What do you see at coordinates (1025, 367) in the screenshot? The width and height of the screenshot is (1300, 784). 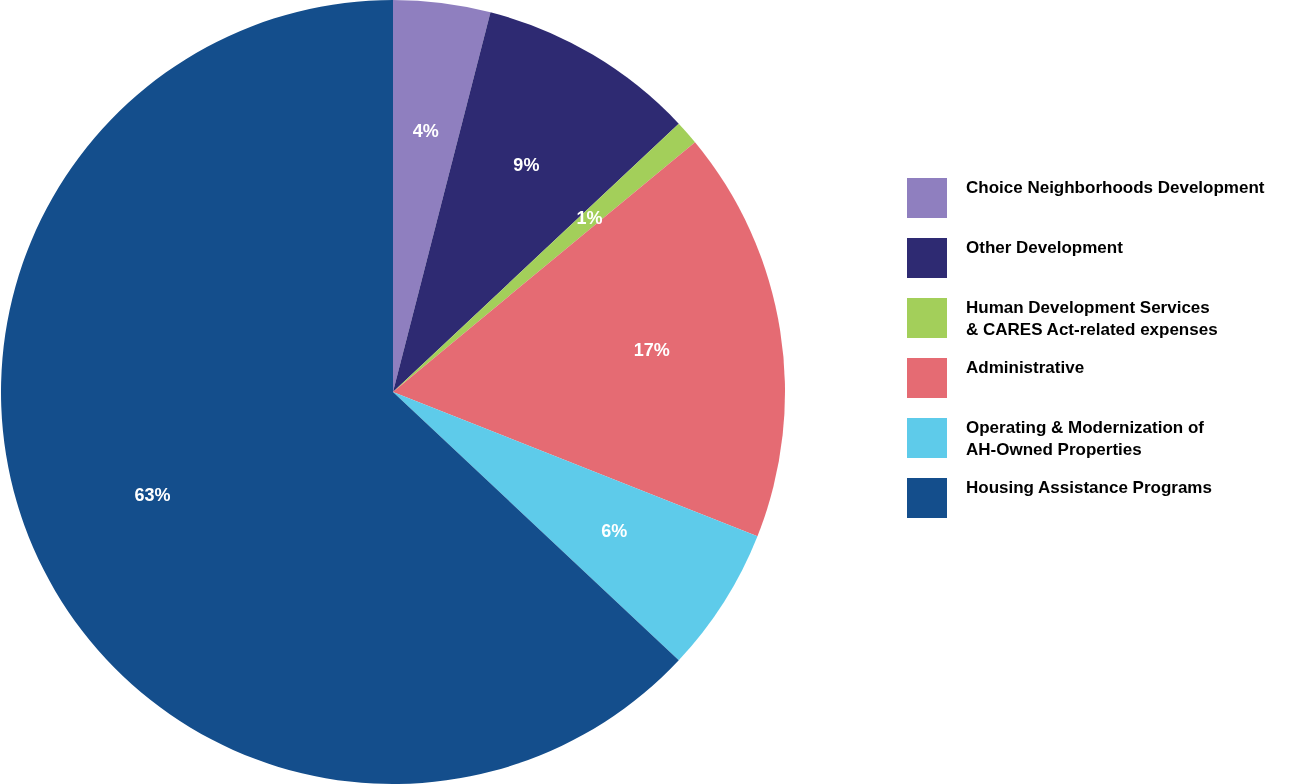 I see `legend-label: Administrative` at bounding box center [1025, 367].